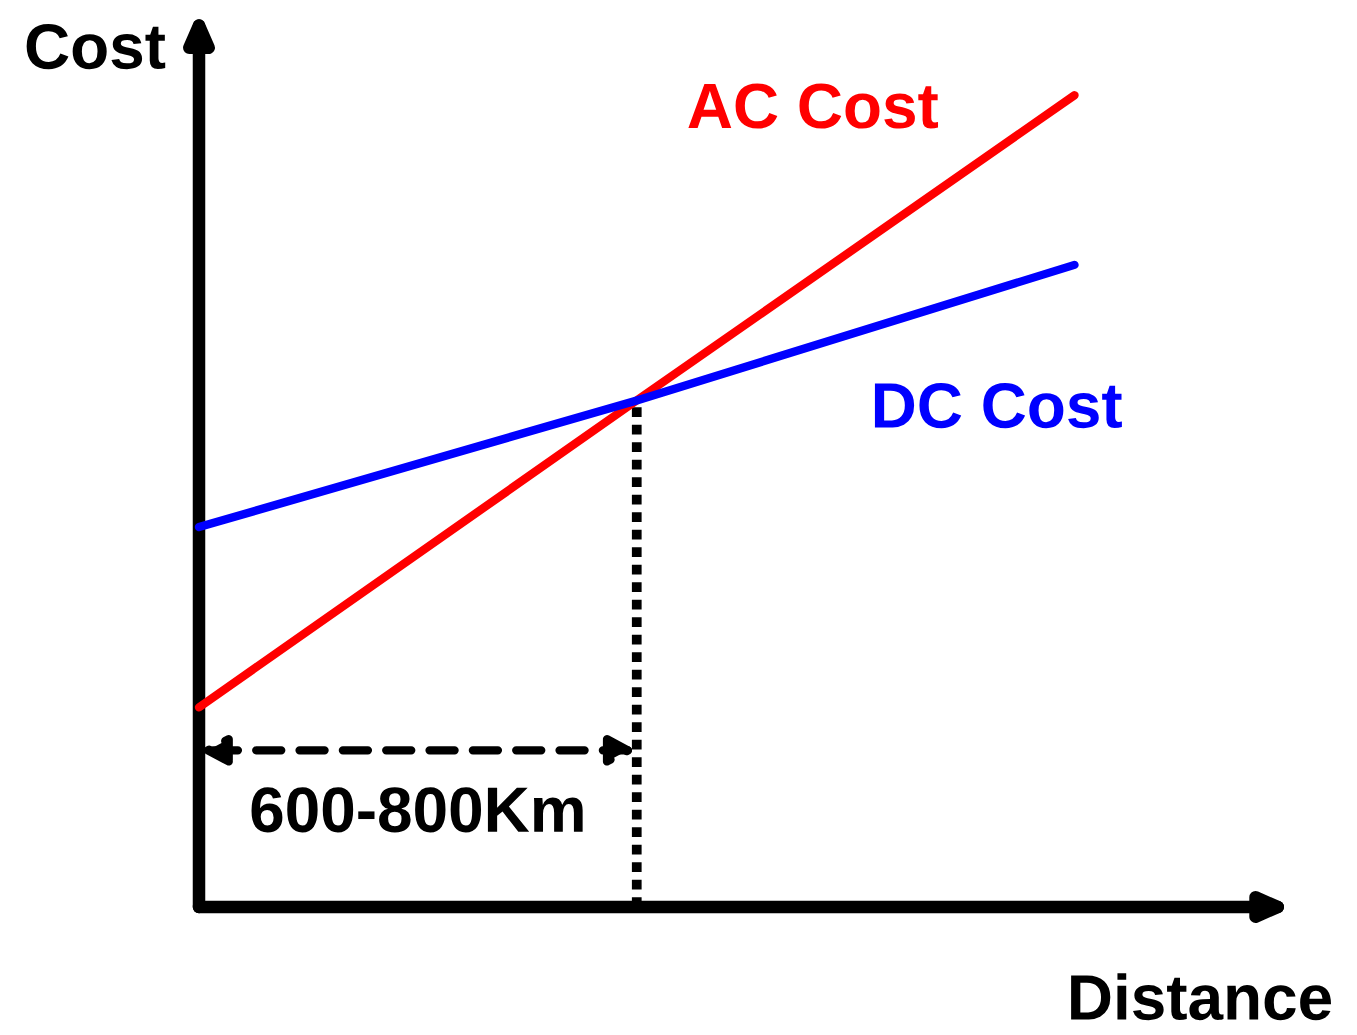 The height and width of the screenshot is (1035, 1357). I want to click on series-label: AC Cost, so click(813, 106).